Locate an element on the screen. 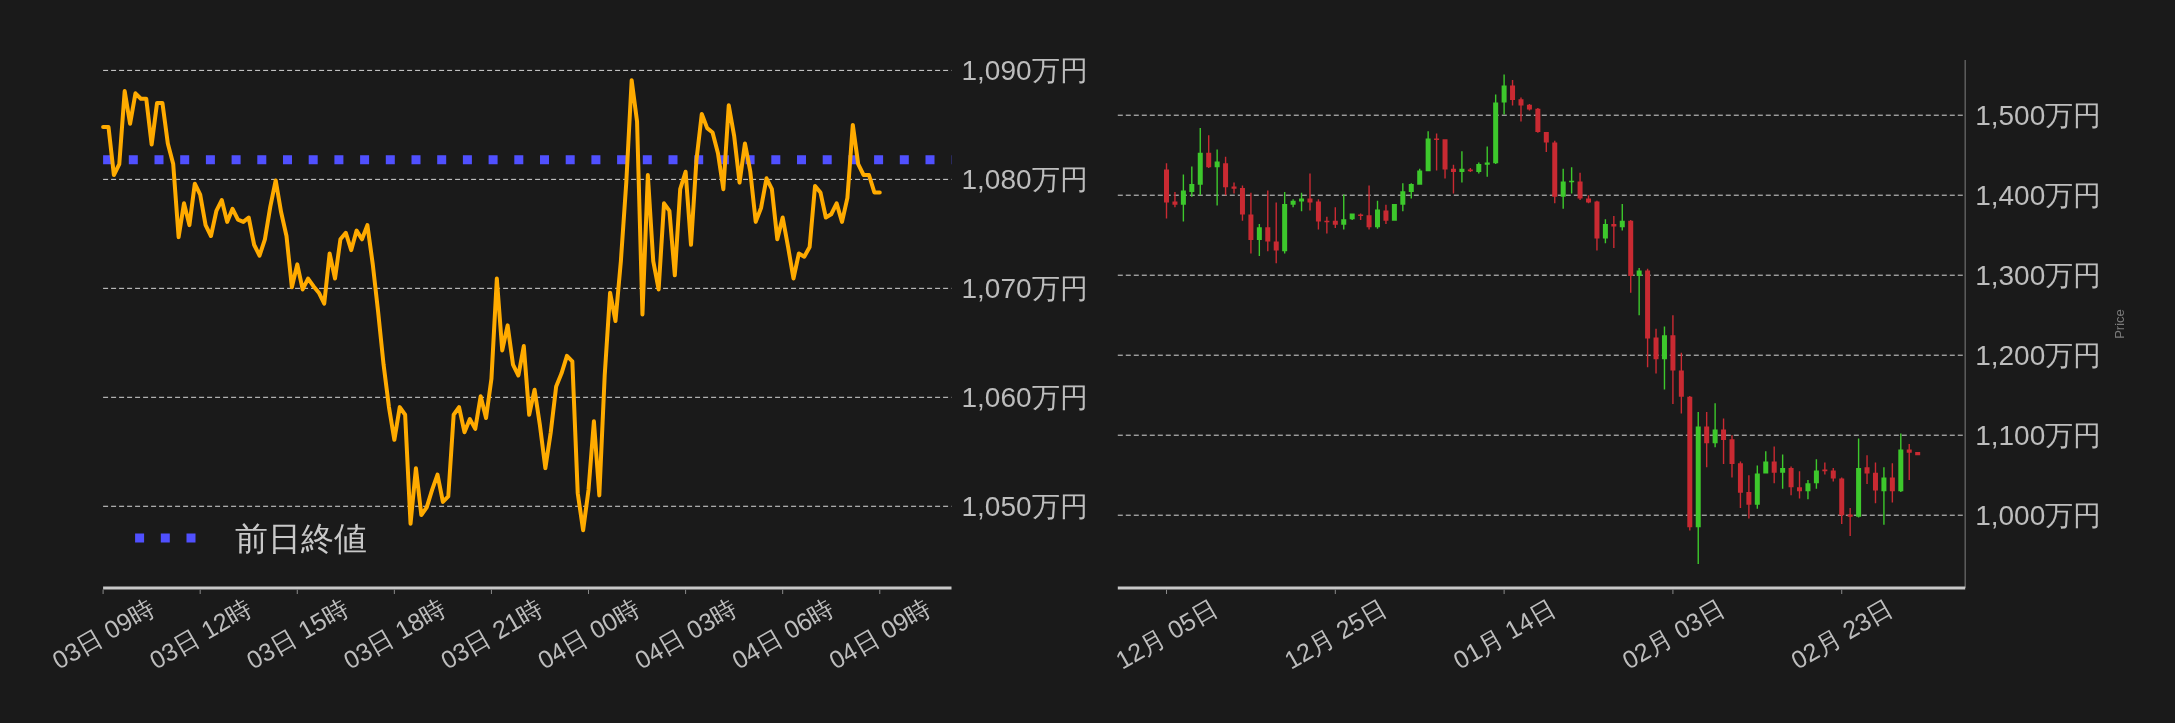 The height and width of the screenshot is (723, 2175). y-tick-label: 1,100万円 is located at coordinates (2038, 435).